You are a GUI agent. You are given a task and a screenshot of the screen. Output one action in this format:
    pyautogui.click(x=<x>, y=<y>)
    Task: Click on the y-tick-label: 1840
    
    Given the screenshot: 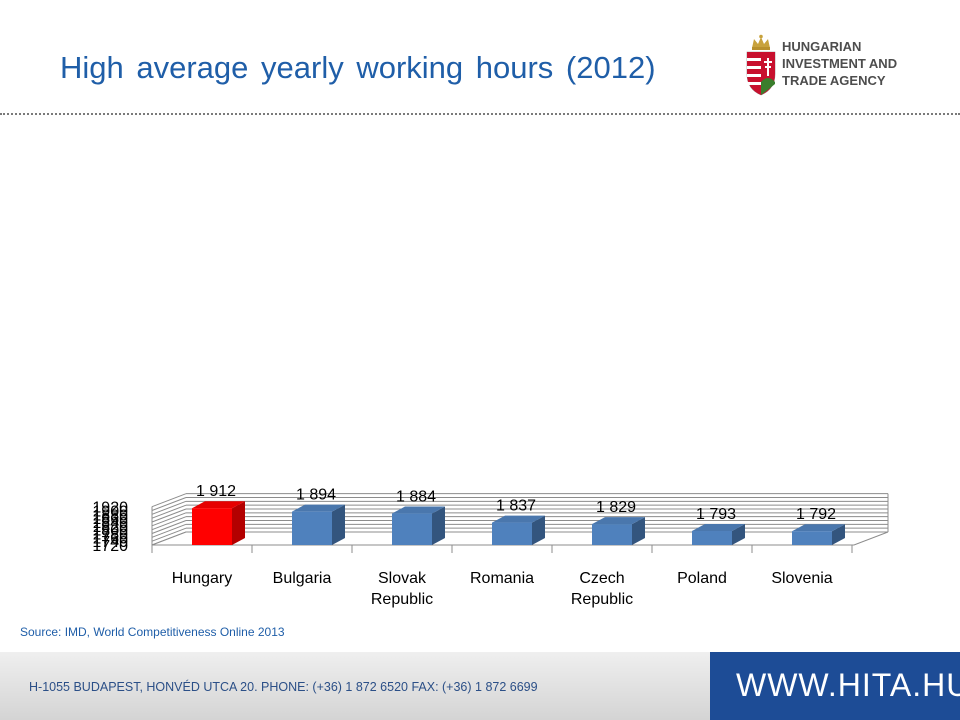 What is the action you would take?
    pyautogui.click(x=110, y=523)
    